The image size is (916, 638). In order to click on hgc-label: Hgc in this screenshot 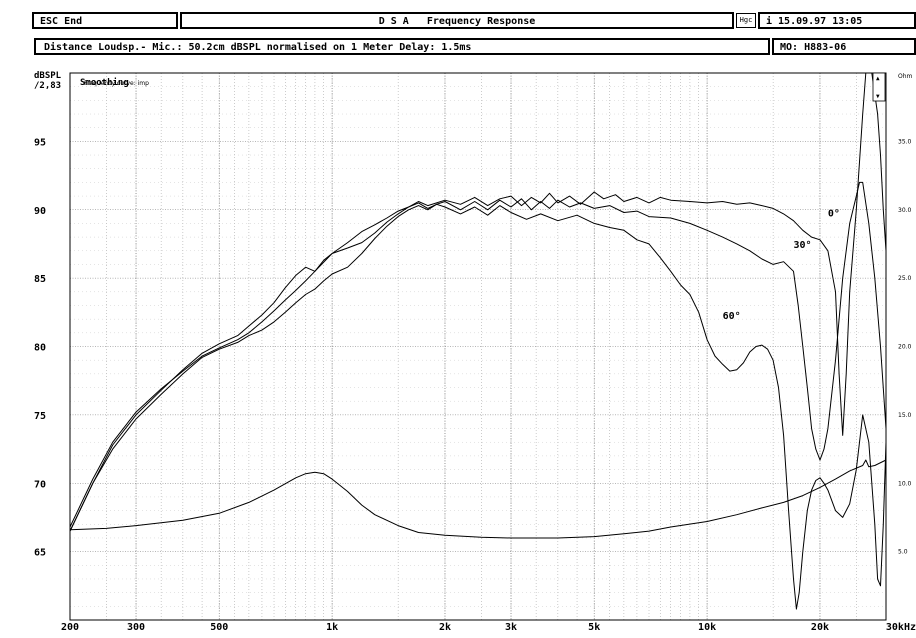, I will do `click(746, 20)`.